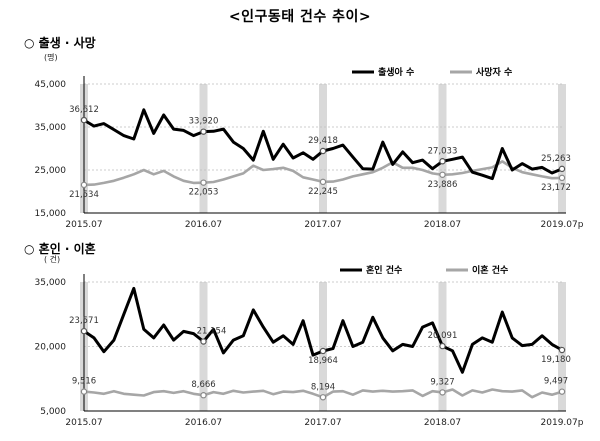 The height and width of the screenshot is (441, 600). Describe the element at coordinates (323, 141) in the screenshot. I see `chart-1-data-label: 29,418` at that location.